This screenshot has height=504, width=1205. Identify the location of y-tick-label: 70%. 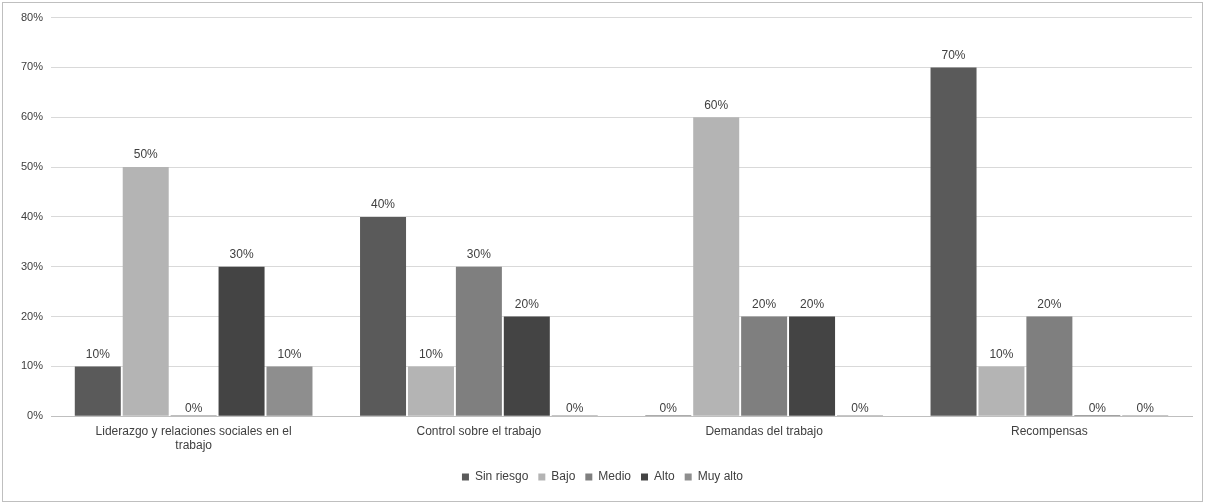
(32, 66).